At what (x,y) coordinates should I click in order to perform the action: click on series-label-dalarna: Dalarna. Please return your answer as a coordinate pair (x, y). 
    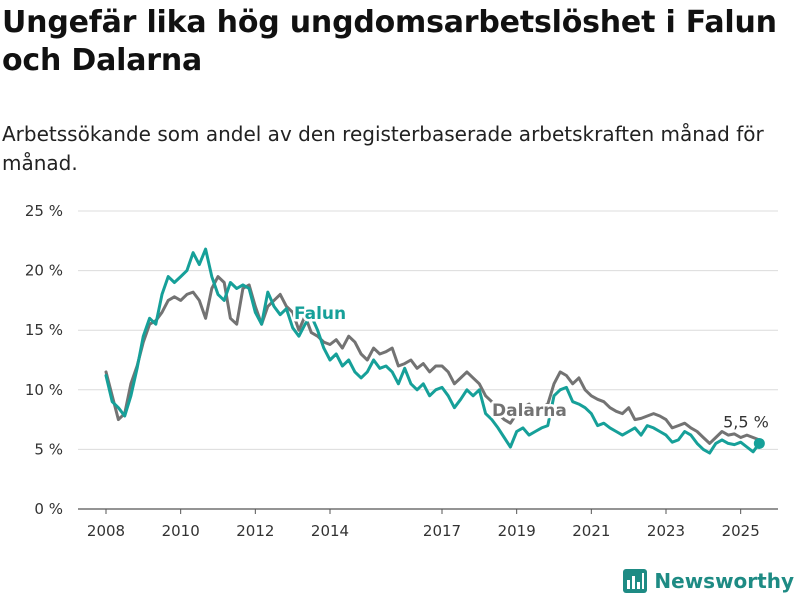
    Looking at the image, I should click on (529, 411).